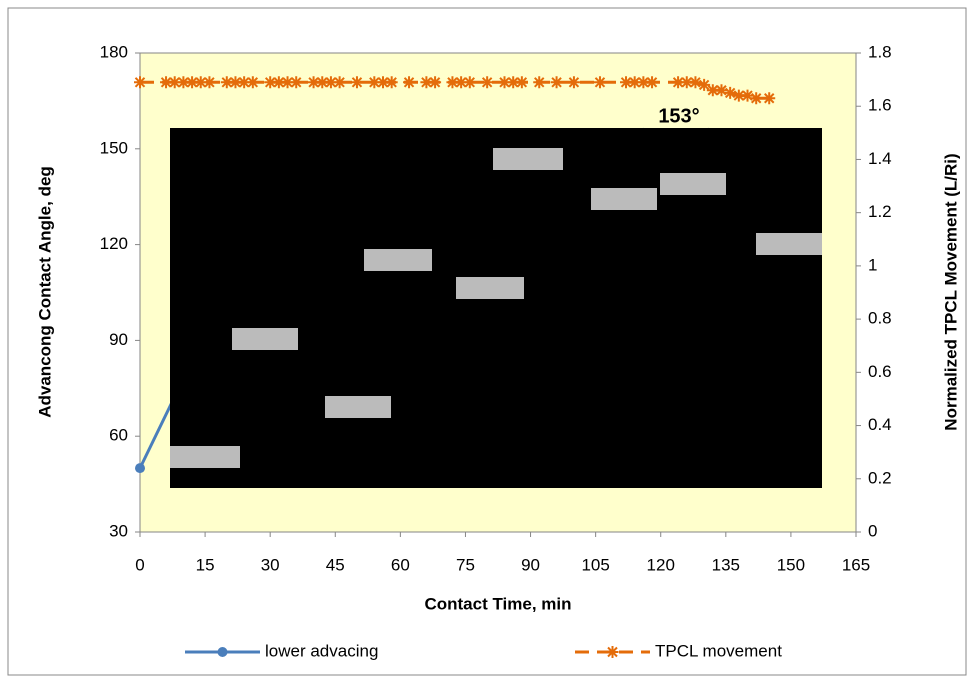 This screenshot has width=974, height=676. What do you see at coordinates (880, 424) in the screenshot?
I see `y2-tick-label: 0.4` at bounding box center [880, 424].